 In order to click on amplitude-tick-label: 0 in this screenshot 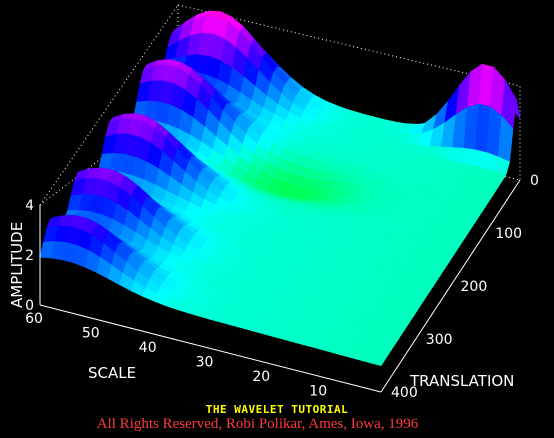, I will do `click(29, 306)`.